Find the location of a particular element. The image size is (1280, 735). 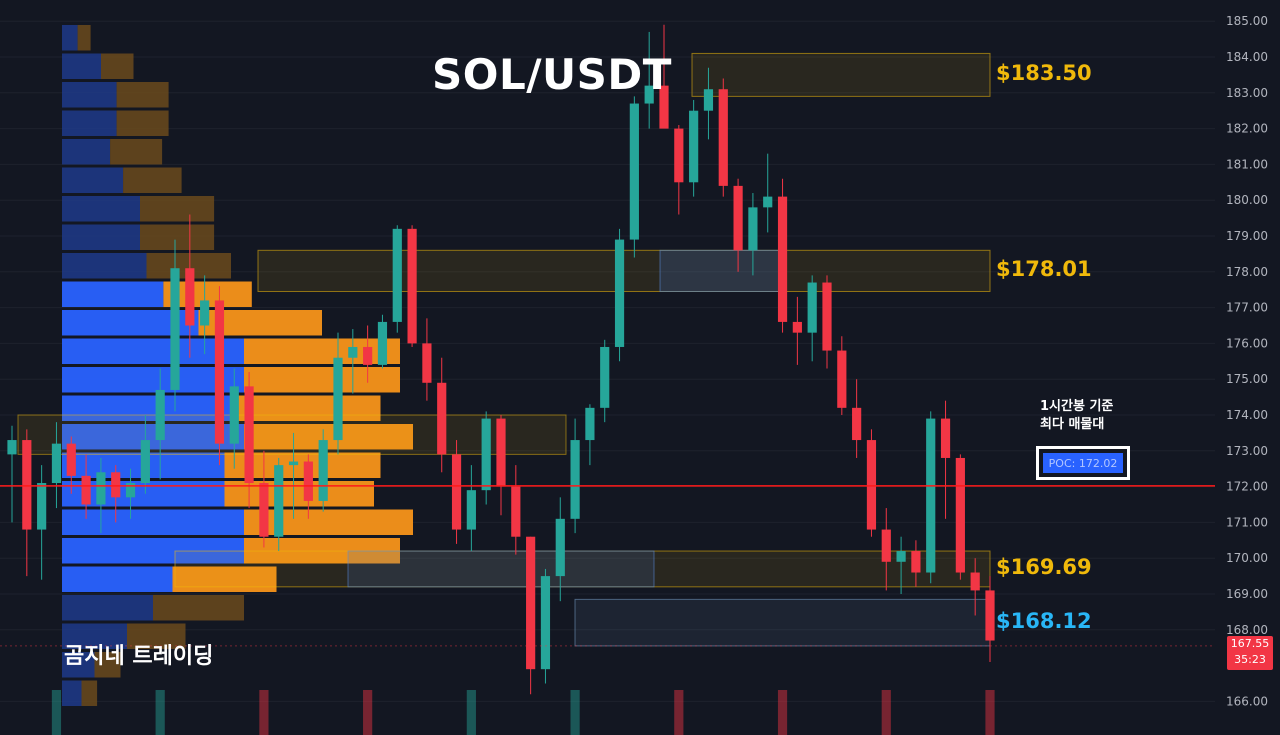

last-price-tag: 167.55 35:23 is located at coordinates (1250, 653).